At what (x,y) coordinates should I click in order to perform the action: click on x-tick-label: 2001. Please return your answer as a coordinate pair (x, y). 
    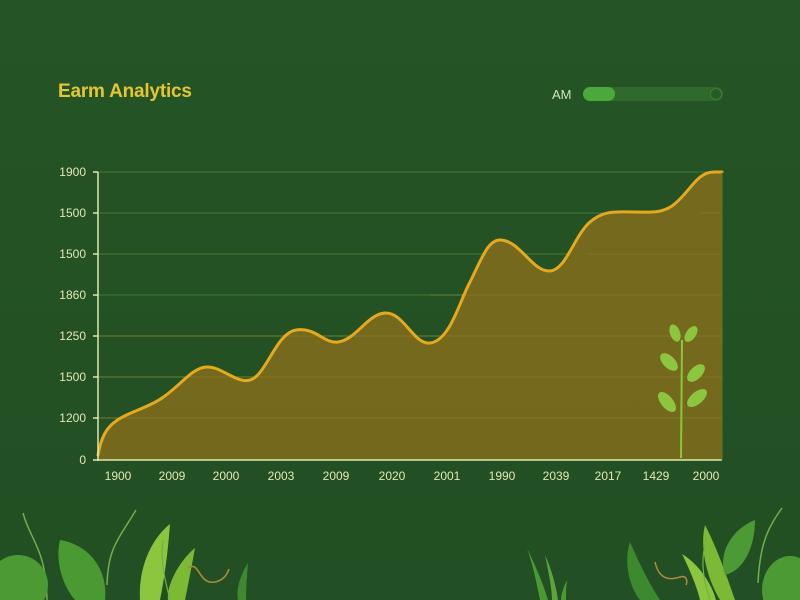
    Looking at the image, I should click on (447, 476).